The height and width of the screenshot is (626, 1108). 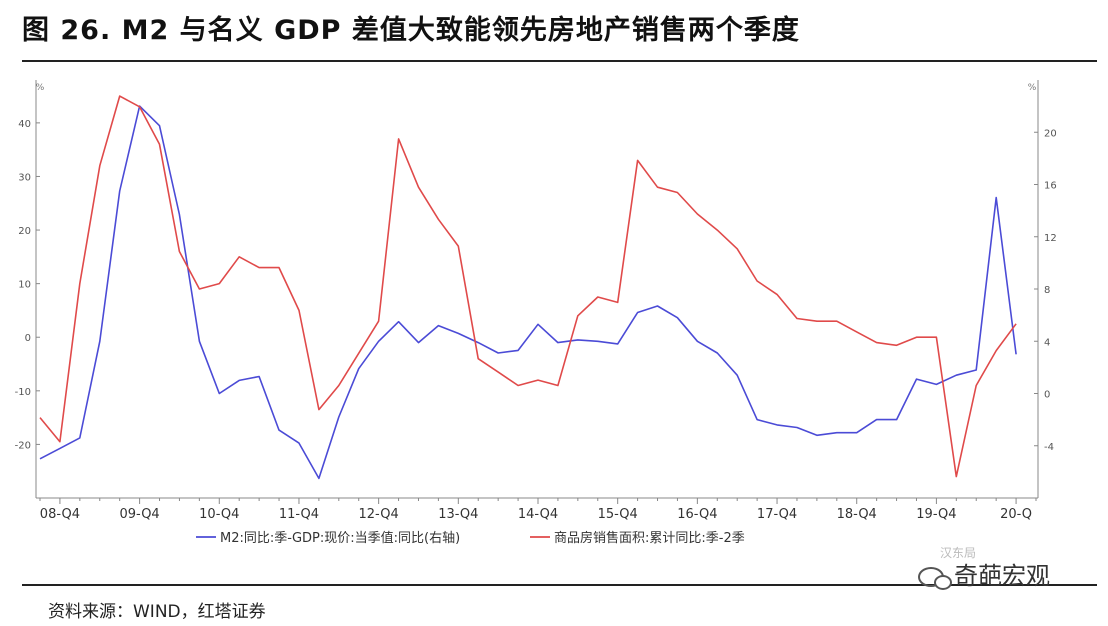 I want to click on left-axis-unit-label: %, so click(x=40, y=88).